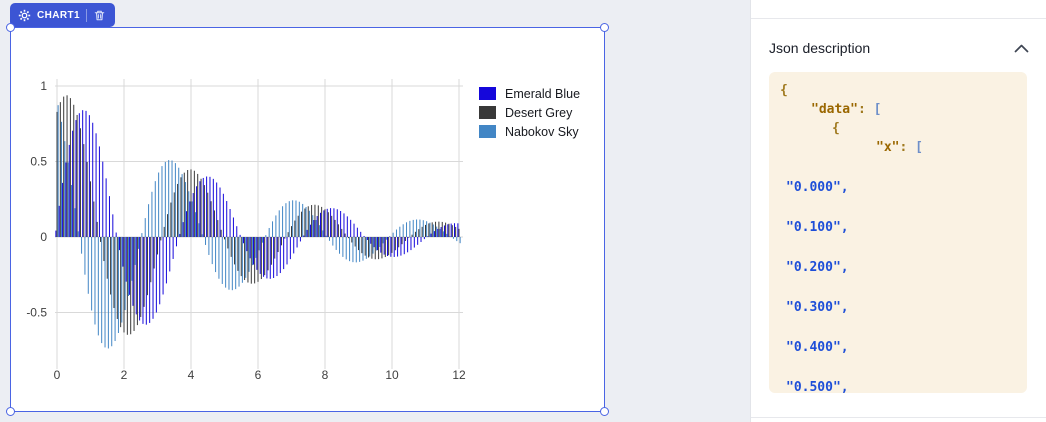  I want to click on legend-label: Desert Grey, so click(539, 112).